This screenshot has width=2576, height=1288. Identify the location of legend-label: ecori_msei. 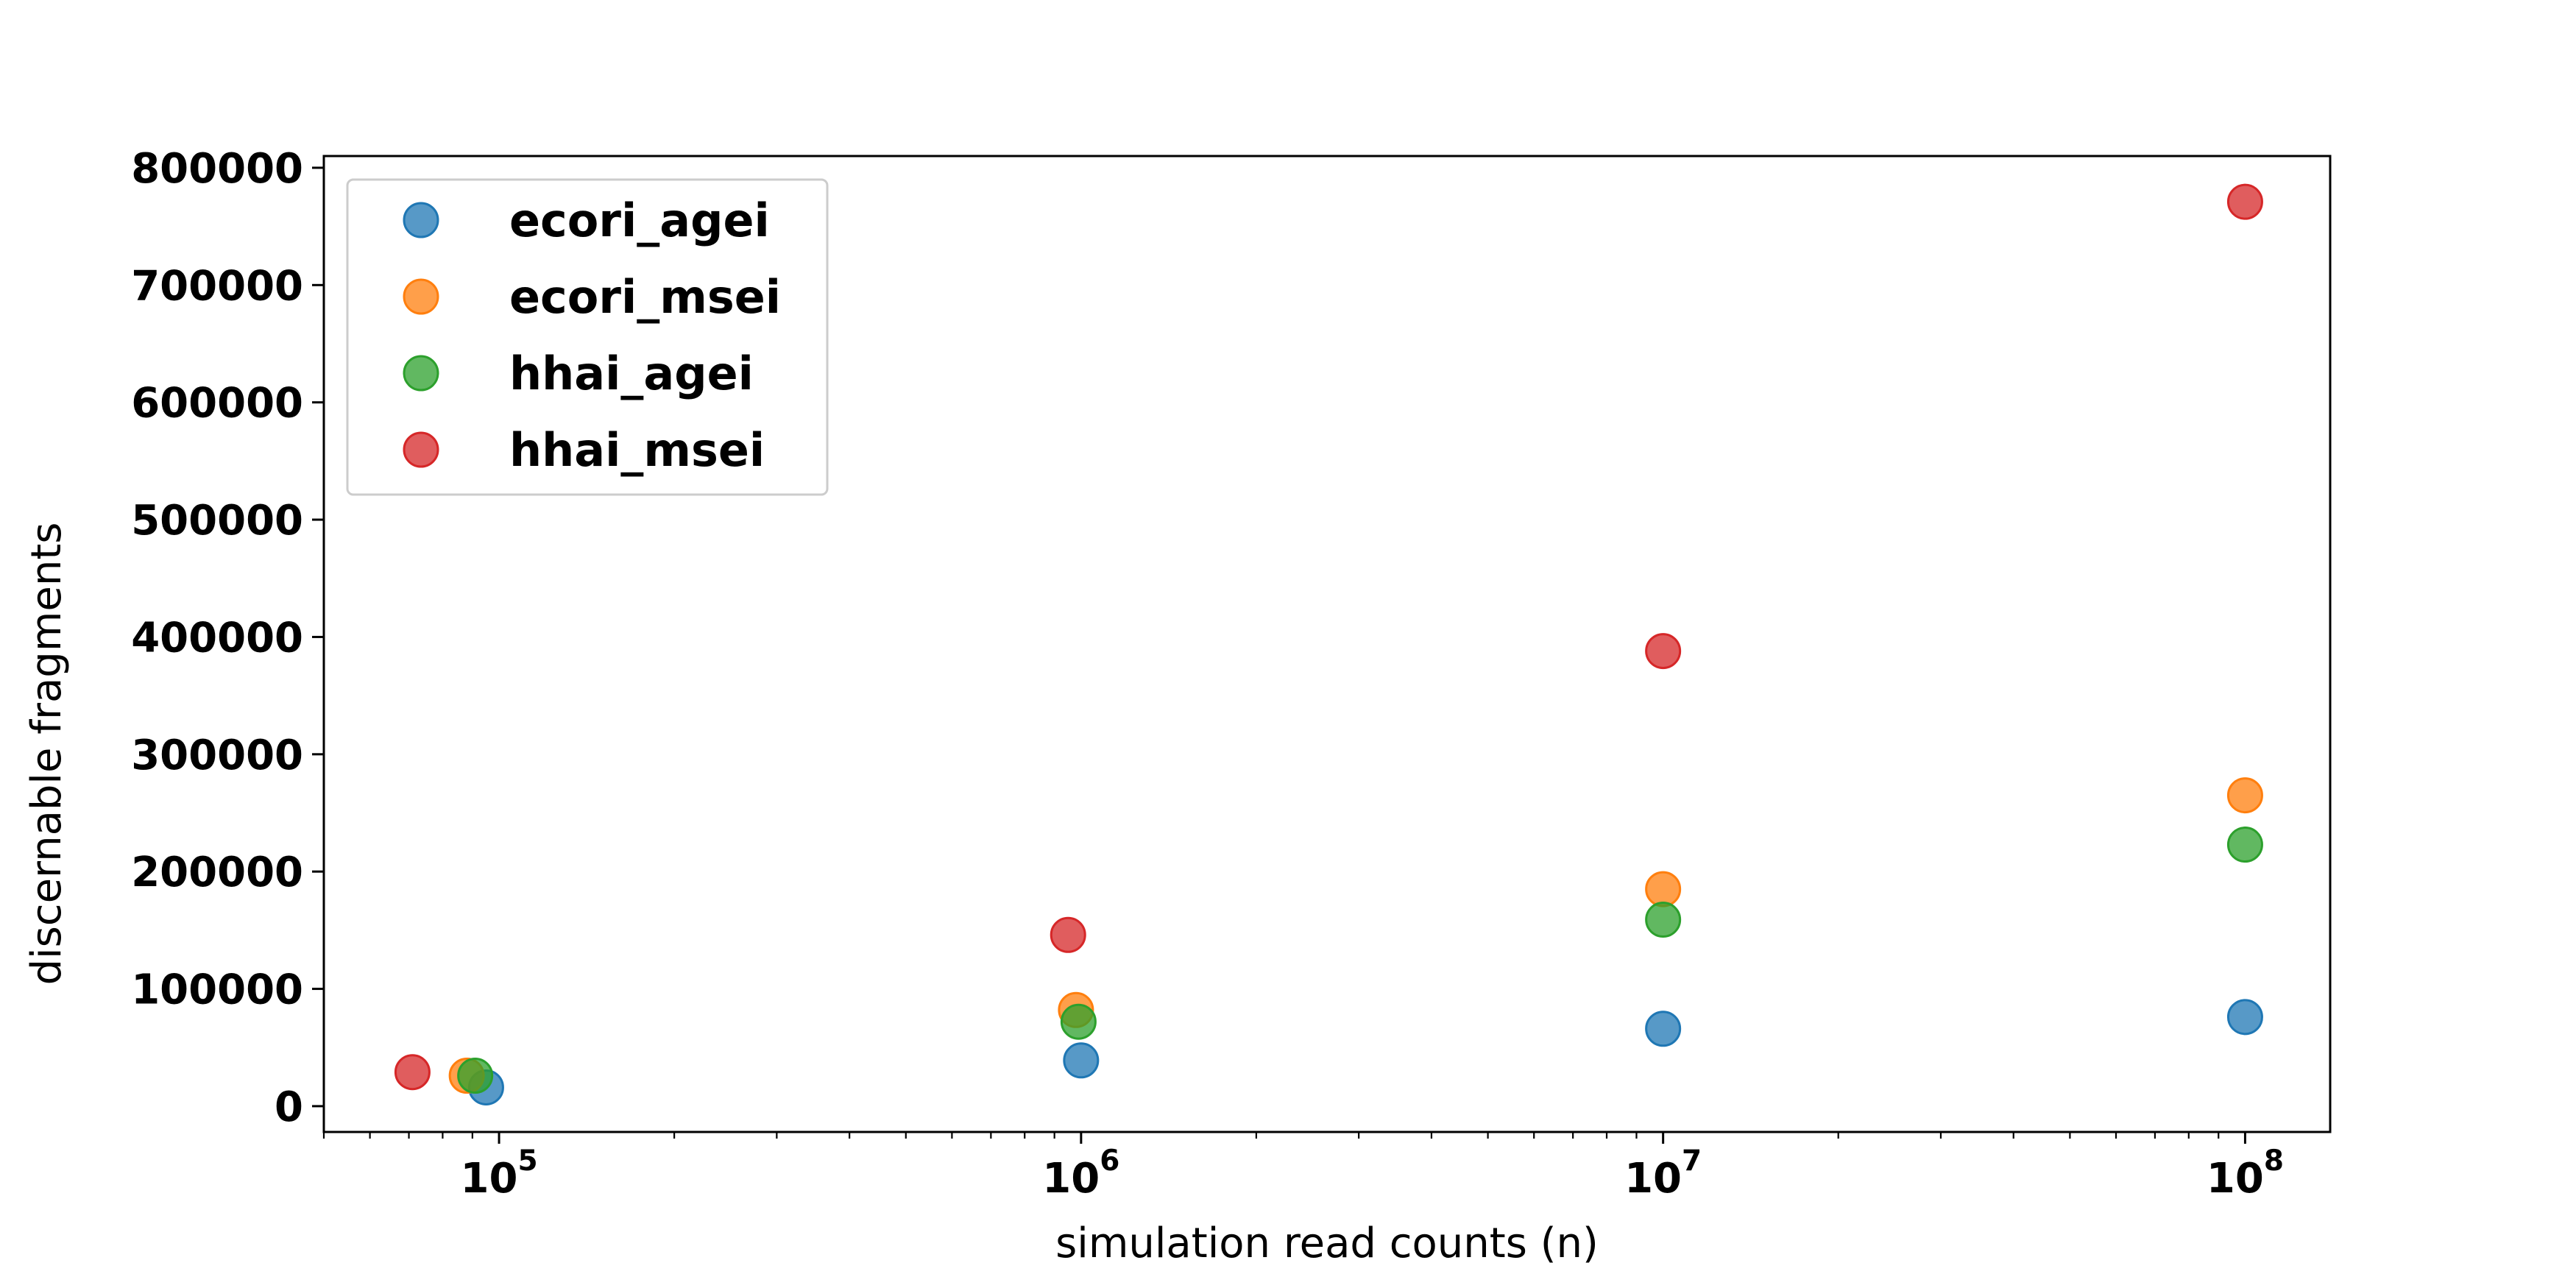
(645, 297).